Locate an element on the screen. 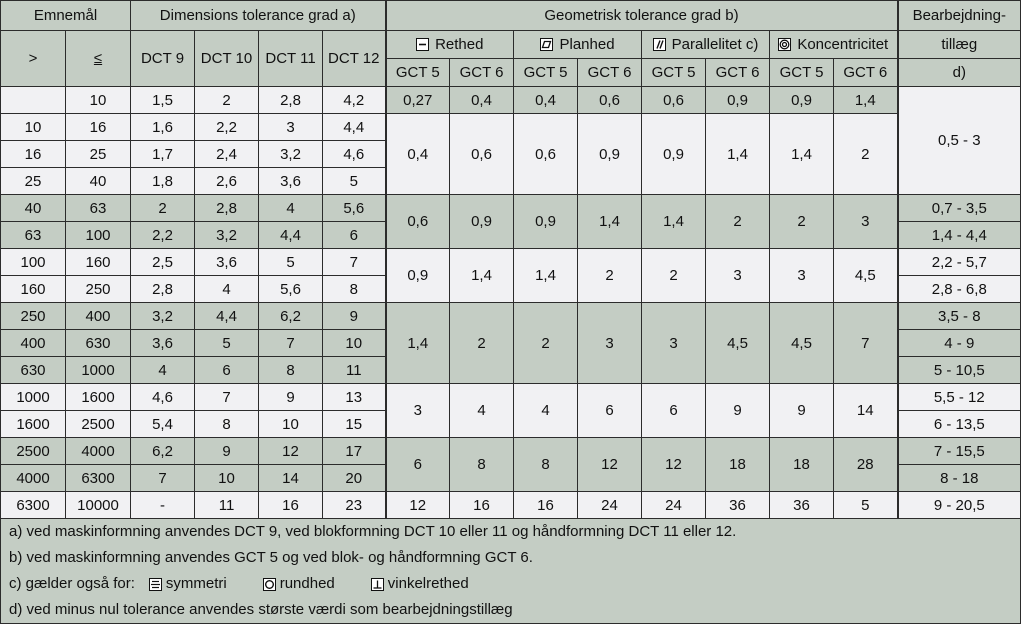 Image resolution: width=1021 pixels, height=628 pixels. dct-cell: 1,7 is located at coordinates (163, 154).